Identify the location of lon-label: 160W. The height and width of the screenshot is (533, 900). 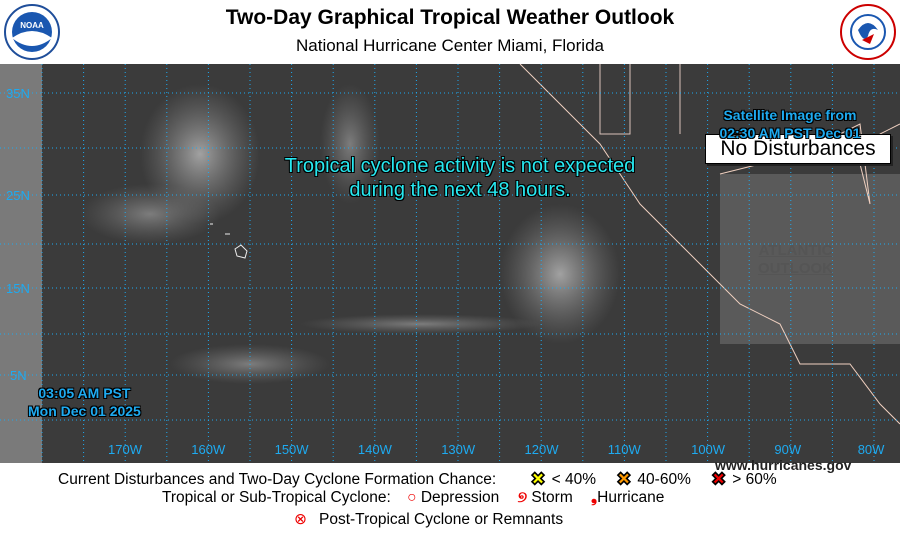
(208, 449).